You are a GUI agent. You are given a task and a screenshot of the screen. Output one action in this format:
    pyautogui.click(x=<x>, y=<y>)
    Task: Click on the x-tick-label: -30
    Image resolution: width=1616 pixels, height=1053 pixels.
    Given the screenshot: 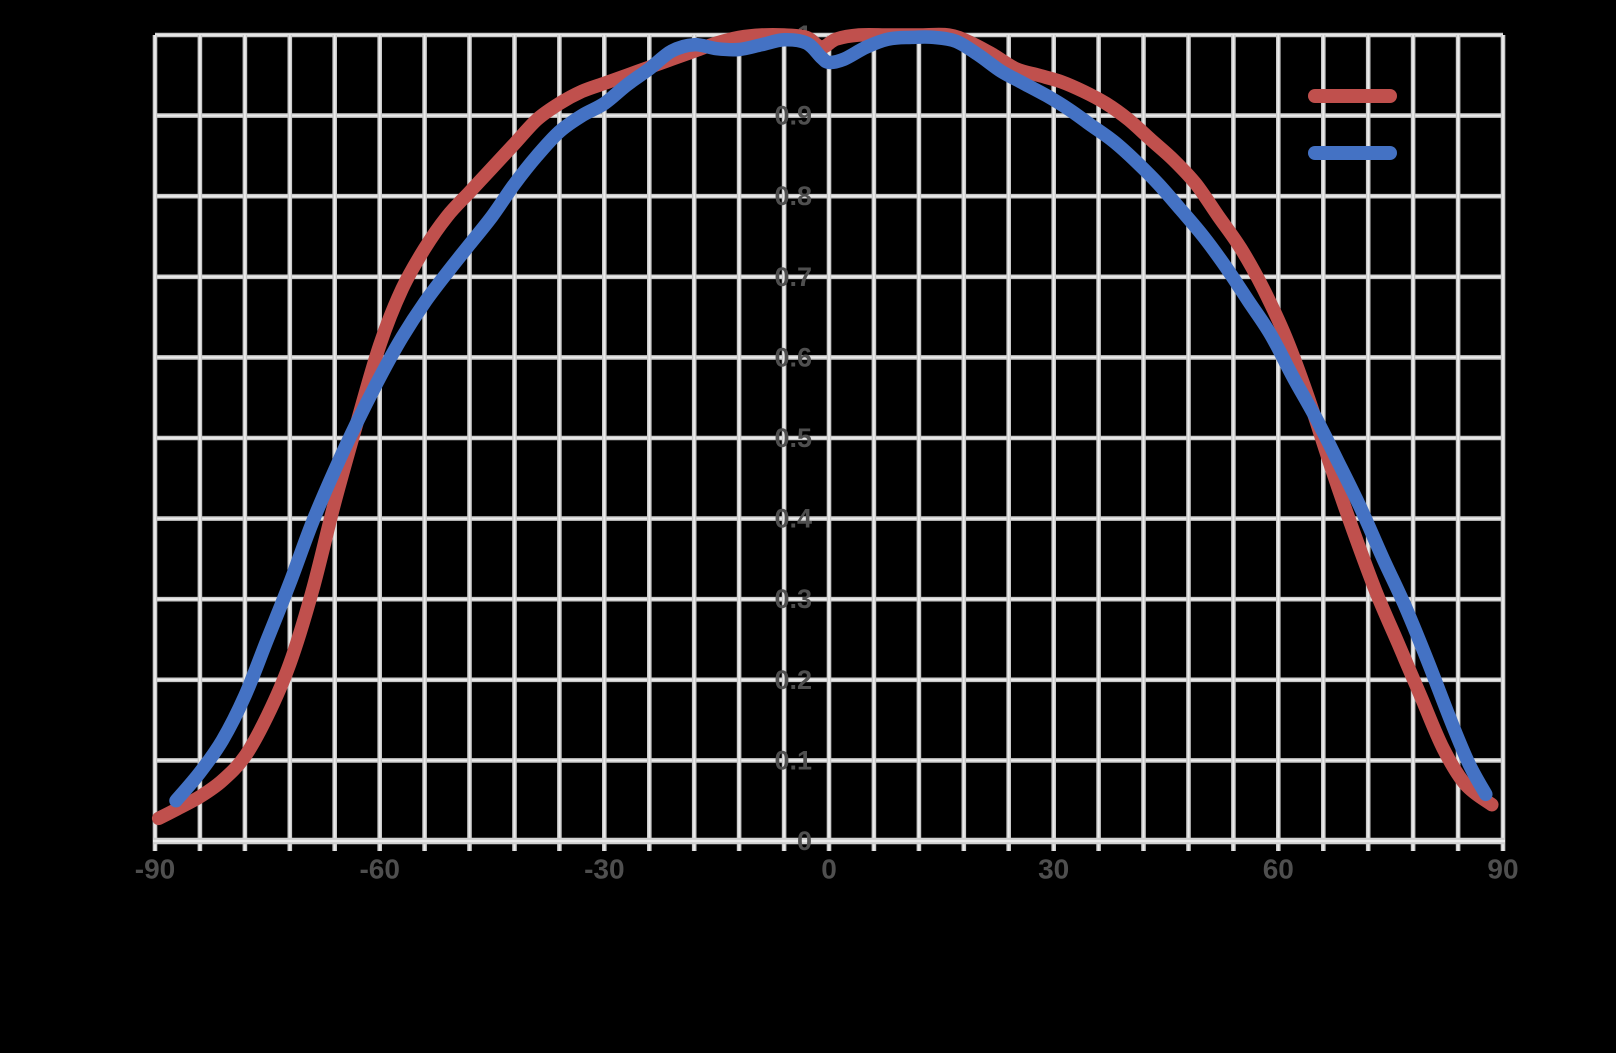 What is the action you would take?
    pyautogui.click(x=604, y=869)
    